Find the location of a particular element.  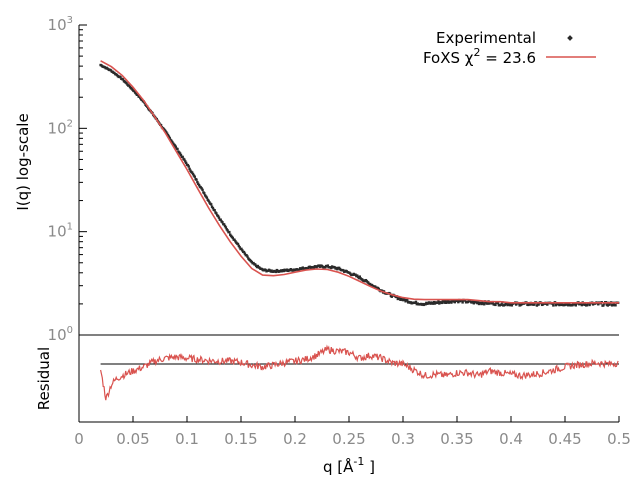

legend-experimental-marker is located at coordinates (570, 38).